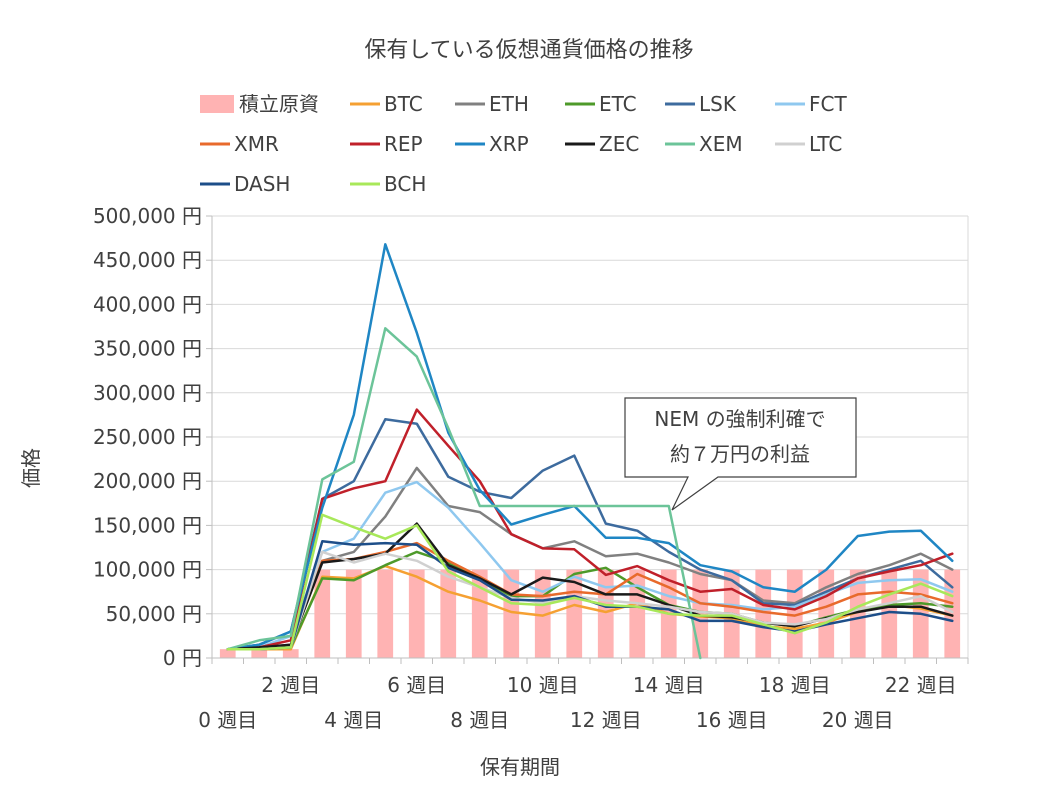 The height and width of the screenshot is (794, 1058). I want to click on legend-label: FCT, so click(828, 104).